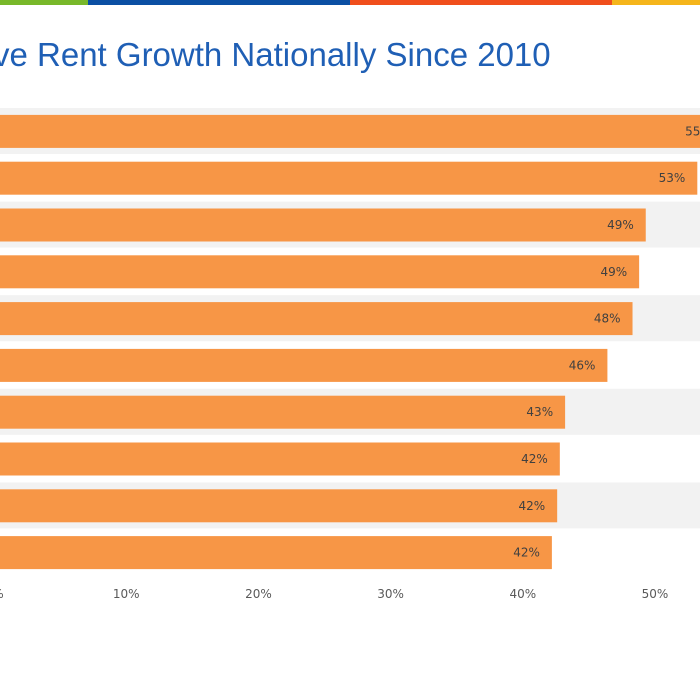 This screenshot has width=700, height=700. I want to click on x-tick-label: 10%, so click(126, 594).